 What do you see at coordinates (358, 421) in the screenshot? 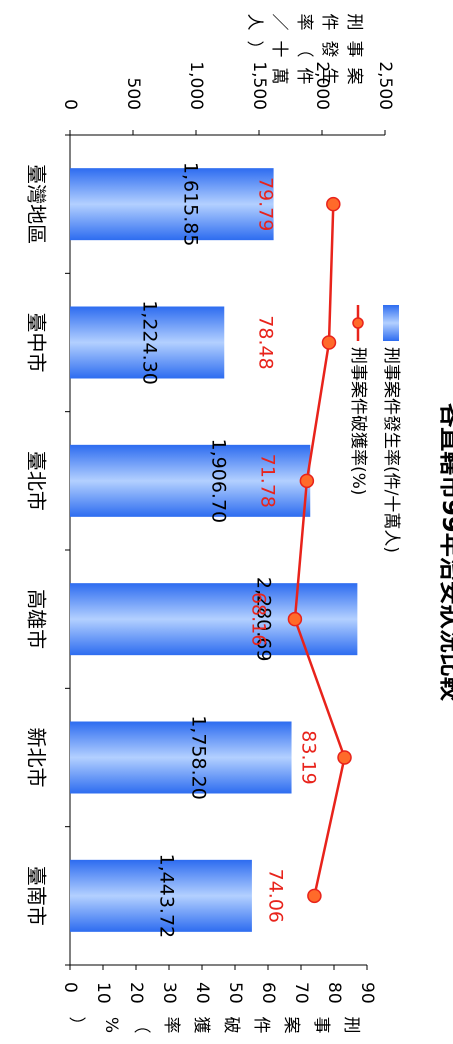
I see `legend-line-label: 刑事案件破獲率(%)` at bounding box center [358, 421].